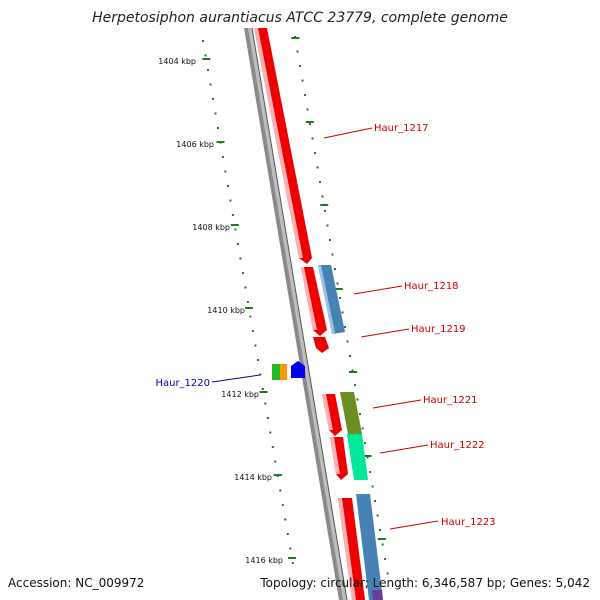  Describe the element at coordinates (431, 286) in the screenshot. I see `gene-label-haur-1218: Haur_1218` at that location.